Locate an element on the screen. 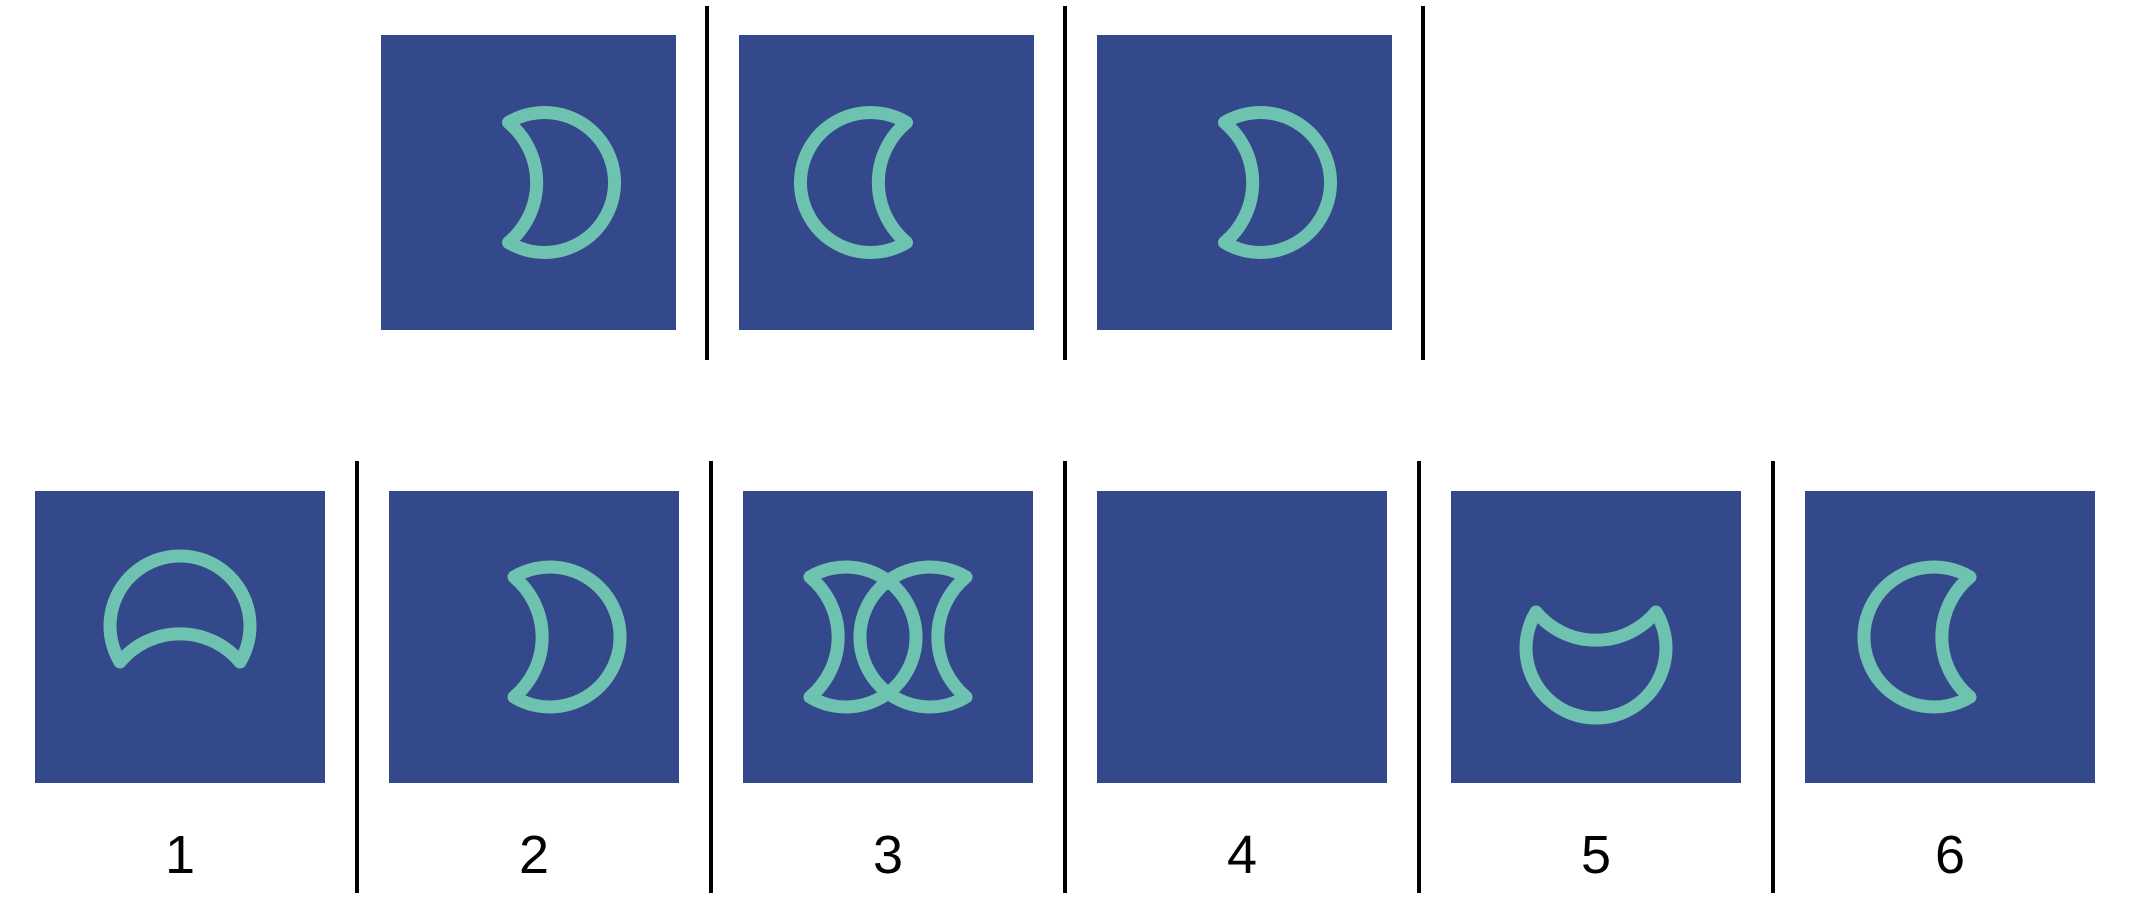 The width and height of the screenshot is (2130, 898). option-label-1: 1 is located at coordinates (180, 855).